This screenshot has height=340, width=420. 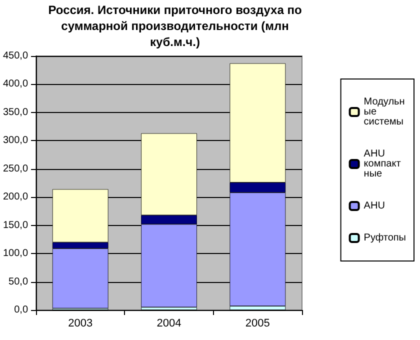 I want to click on x-tick-label: 2005, so click(x=257, y=324).